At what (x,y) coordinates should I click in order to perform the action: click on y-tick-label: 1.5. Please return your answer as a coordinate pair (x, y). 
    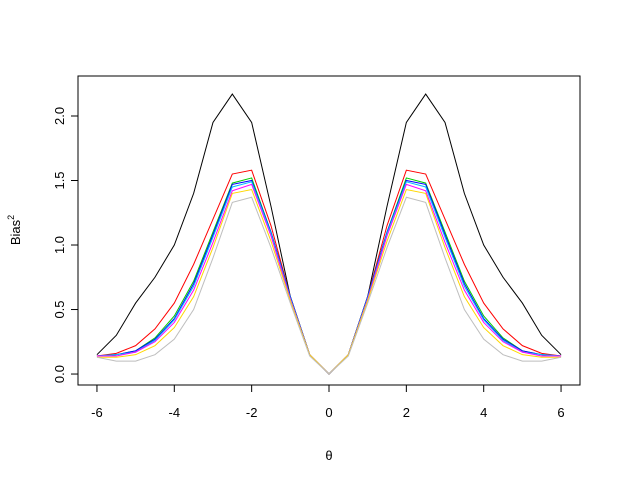
    Looking at the image, I should click on (59, 180).